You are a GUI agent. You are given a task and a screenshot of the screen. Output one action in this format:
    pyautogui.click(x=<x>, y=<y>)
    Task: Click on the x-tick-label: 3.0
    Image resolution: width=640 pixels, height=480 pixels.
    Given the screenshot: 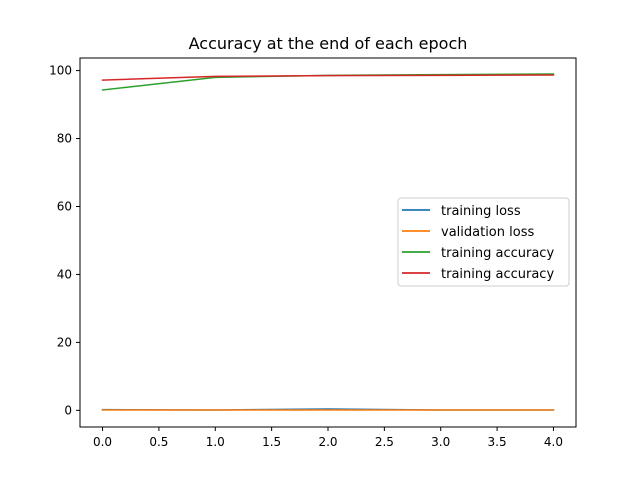 What is the action you would take?
    pyautogui.click(x=440, y=442)
    